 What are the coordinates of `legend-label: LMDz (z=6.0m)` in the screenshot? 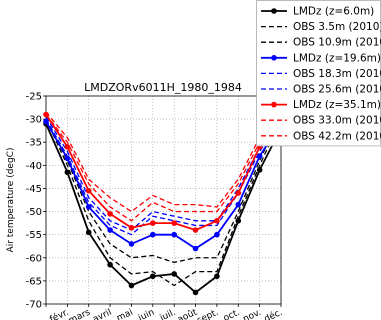 It's located at (333, 12).